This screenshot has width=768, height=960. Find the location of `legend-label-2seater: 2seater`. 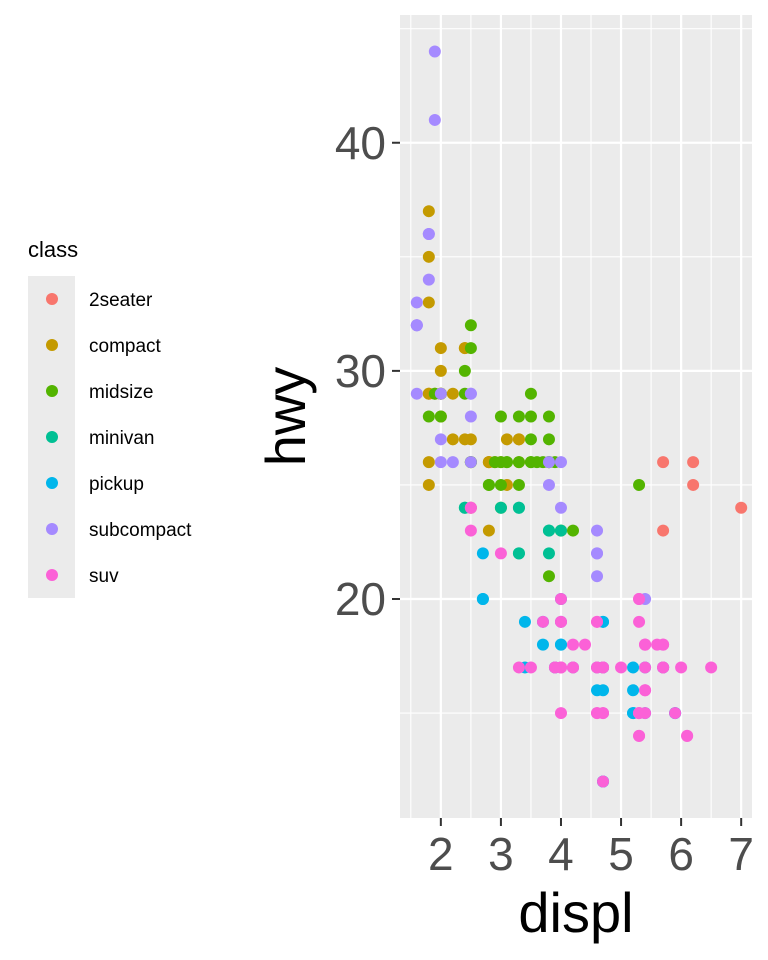

legend-label-2seater: 2seater is located at coordinates (121, 300).